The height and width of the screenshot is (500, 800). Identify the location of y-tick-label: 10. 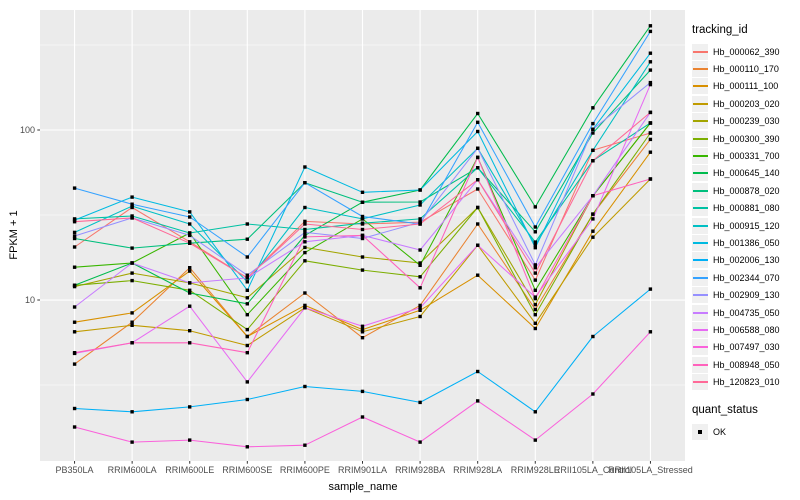
(30, 300).